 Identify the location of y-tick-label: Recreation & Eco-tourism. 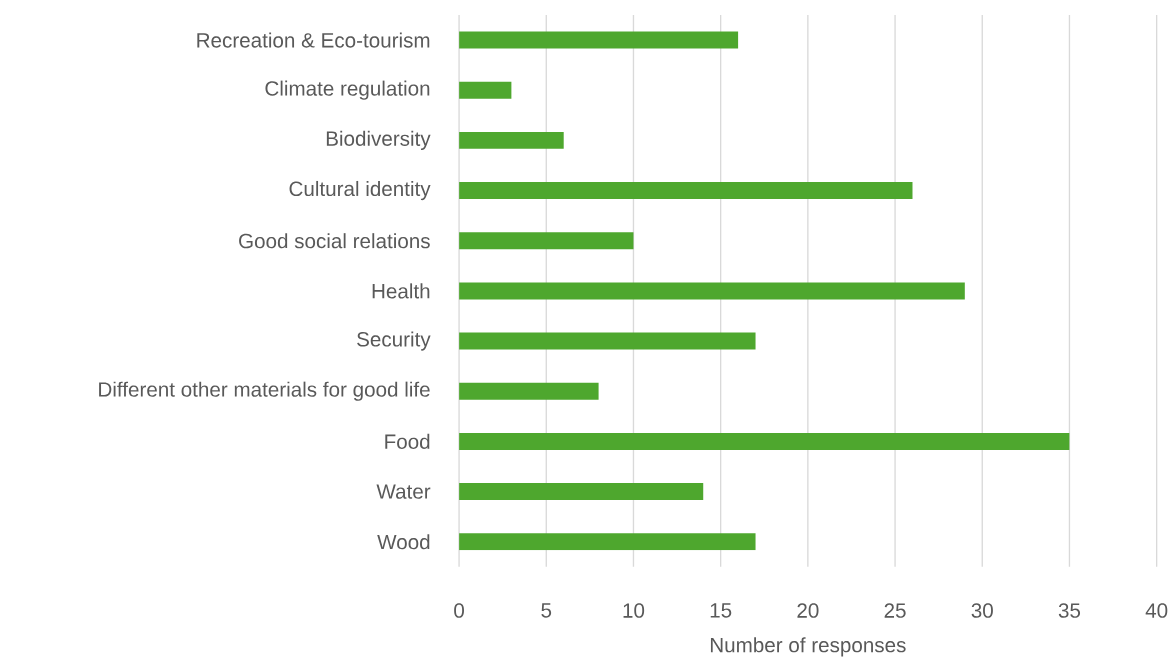
(313, 40).